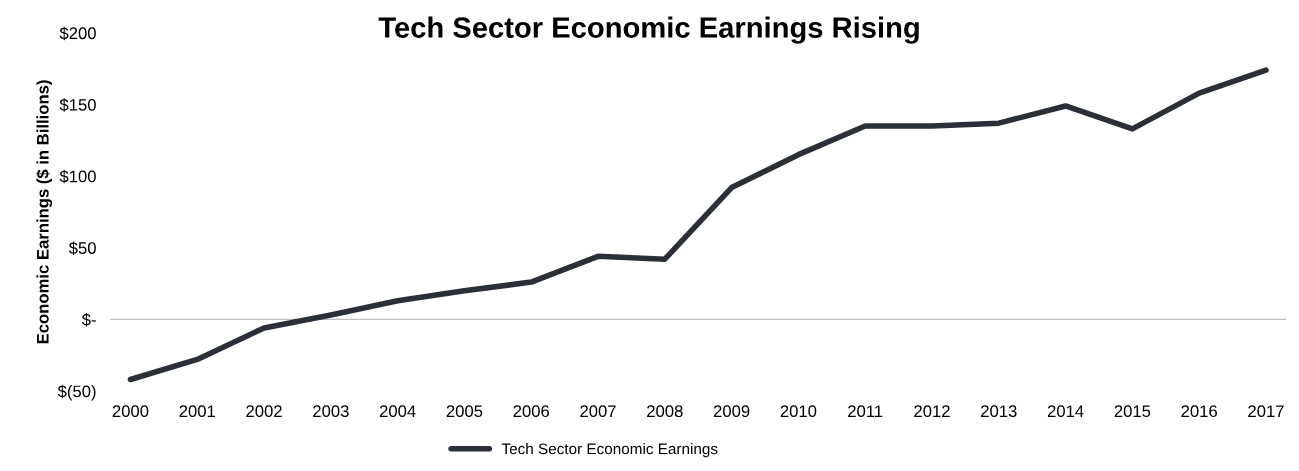  I want to click on chart-title: Tech Sector Economic Earnings Rising, so click(648, 30).